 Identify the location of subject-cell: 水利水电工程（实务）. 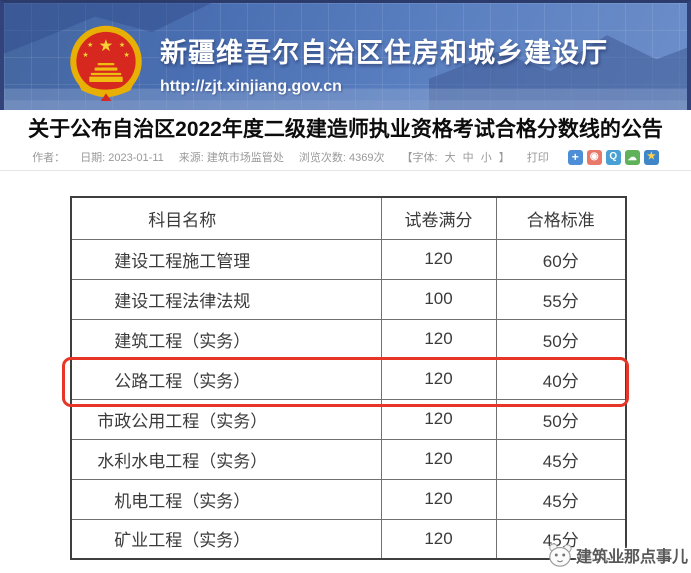
(226, 459).